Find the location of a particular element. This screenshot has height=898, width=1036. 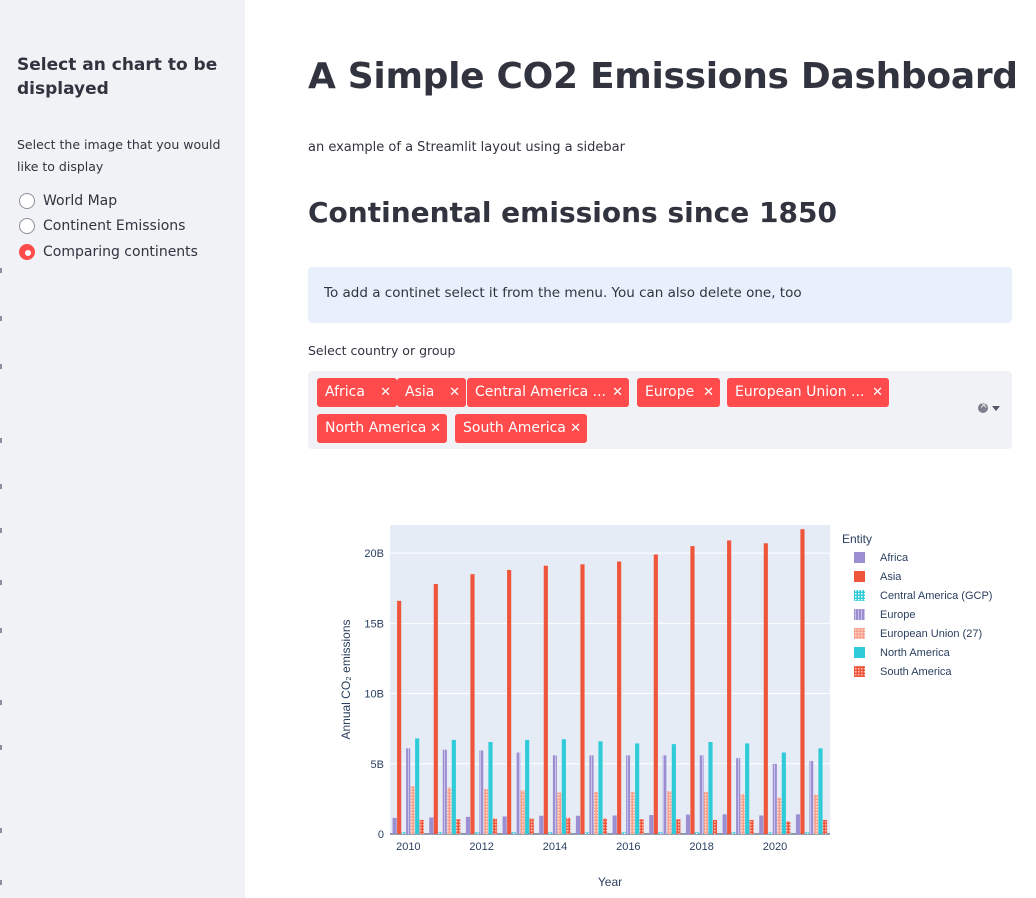

legend-entry: Asia is located at coordinates (891, 577).